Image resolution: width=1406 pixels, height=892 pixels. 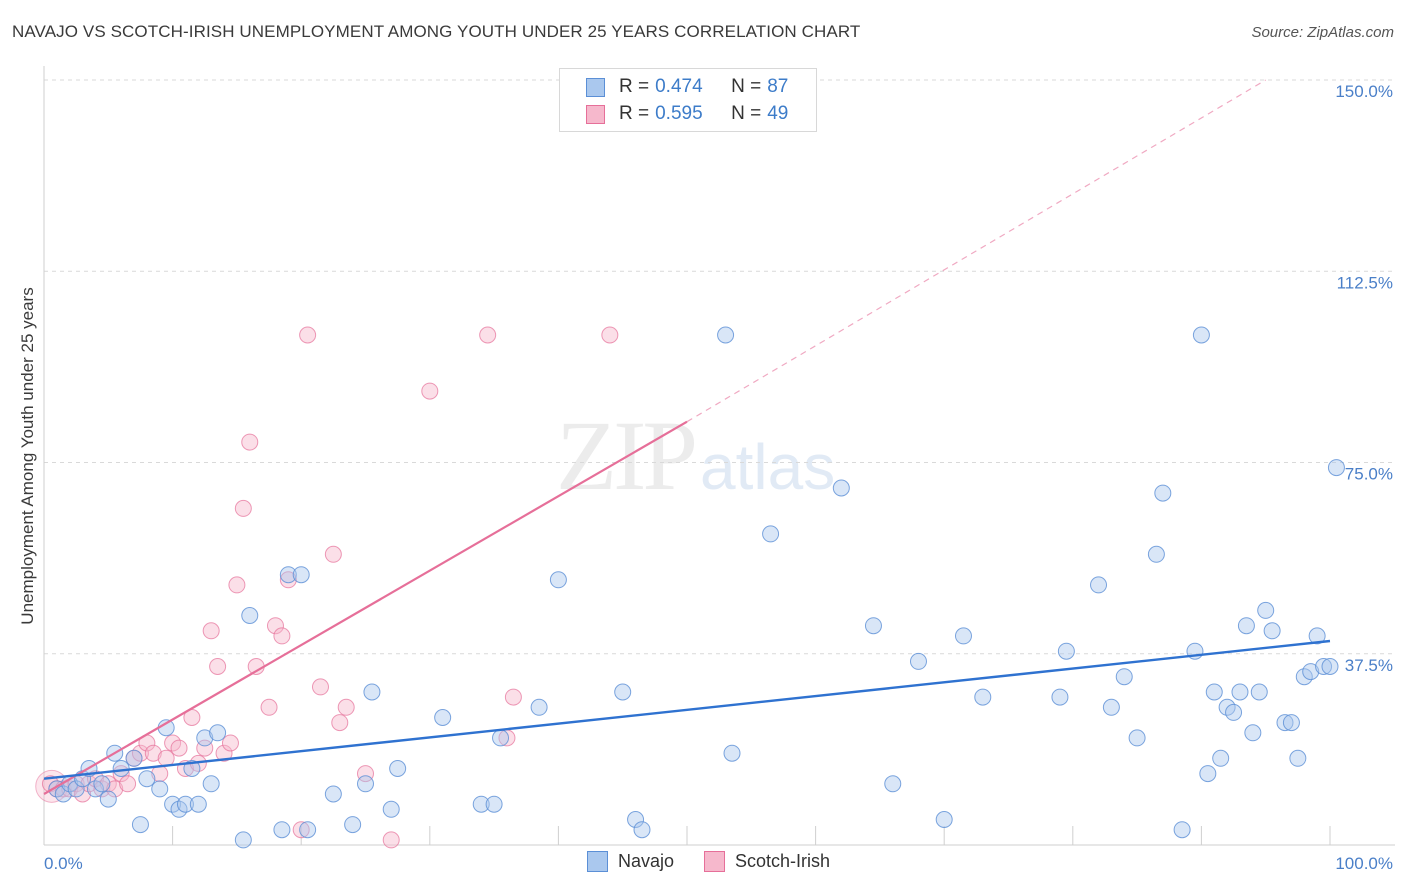 What do you see at coordinates (688, 100) in the screenshot?
I see `stats-legend: R = 0.474 N = 87 R = 0.595 N = 49` at bounding box center [688, 100].